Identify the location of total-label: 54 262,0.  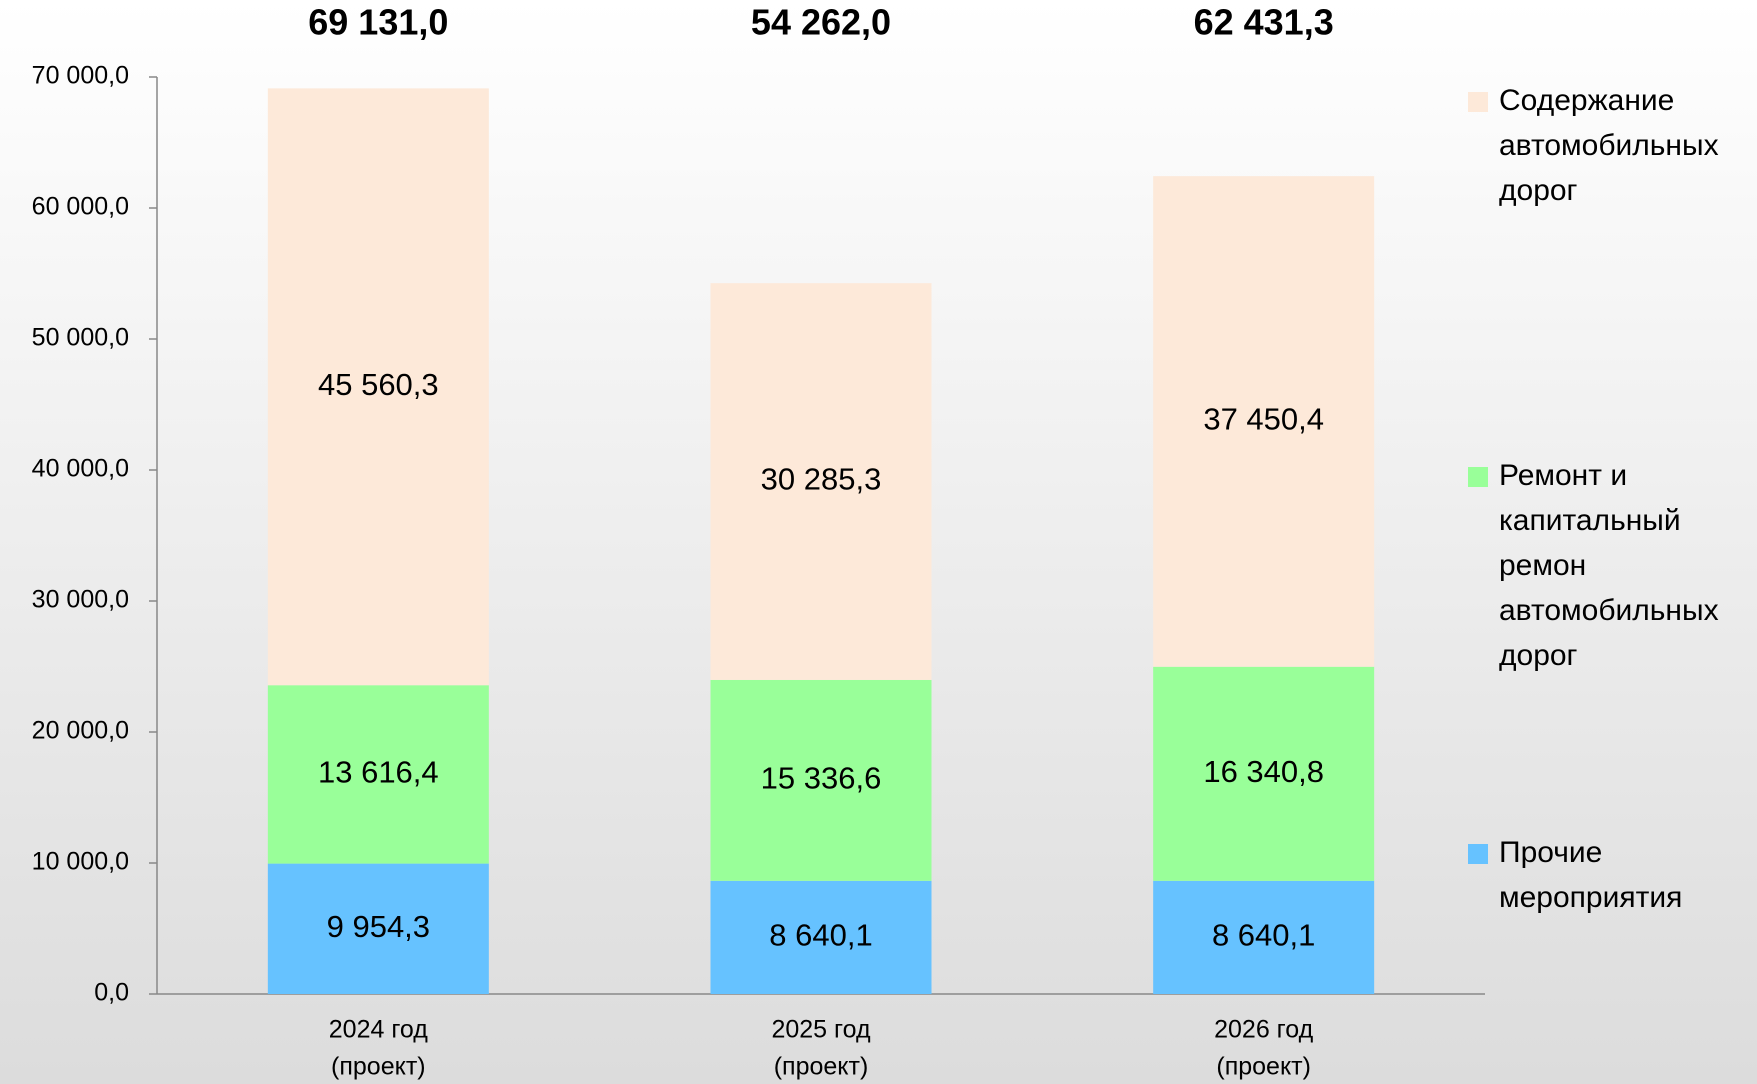
(821, 22).